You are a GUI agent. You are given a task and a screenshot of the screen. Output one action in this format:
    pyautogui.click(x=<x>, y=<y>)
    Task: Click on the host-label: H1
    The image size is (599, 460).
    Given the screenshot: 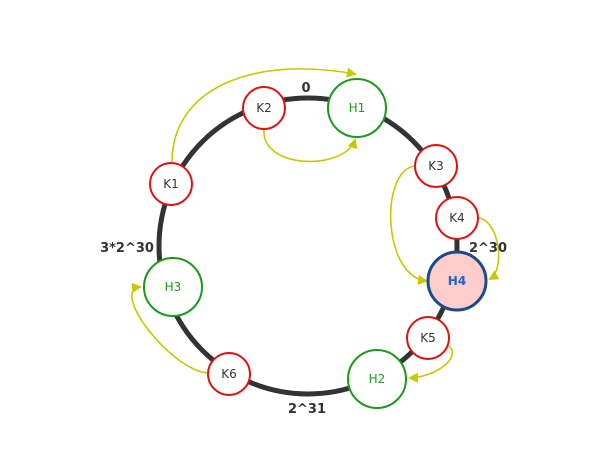 What is the action you would take?
    pyautogui.click(x=357, y=108)
    